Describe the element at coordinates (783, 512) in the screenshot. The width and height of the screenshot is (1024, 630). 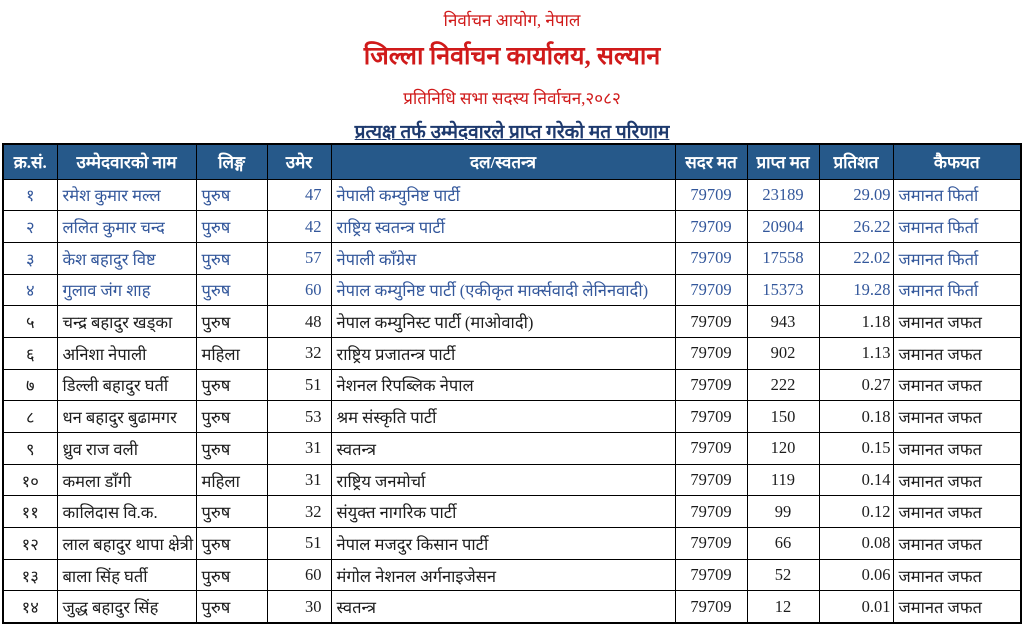
I see `received-votes-cell: 99` at that location.